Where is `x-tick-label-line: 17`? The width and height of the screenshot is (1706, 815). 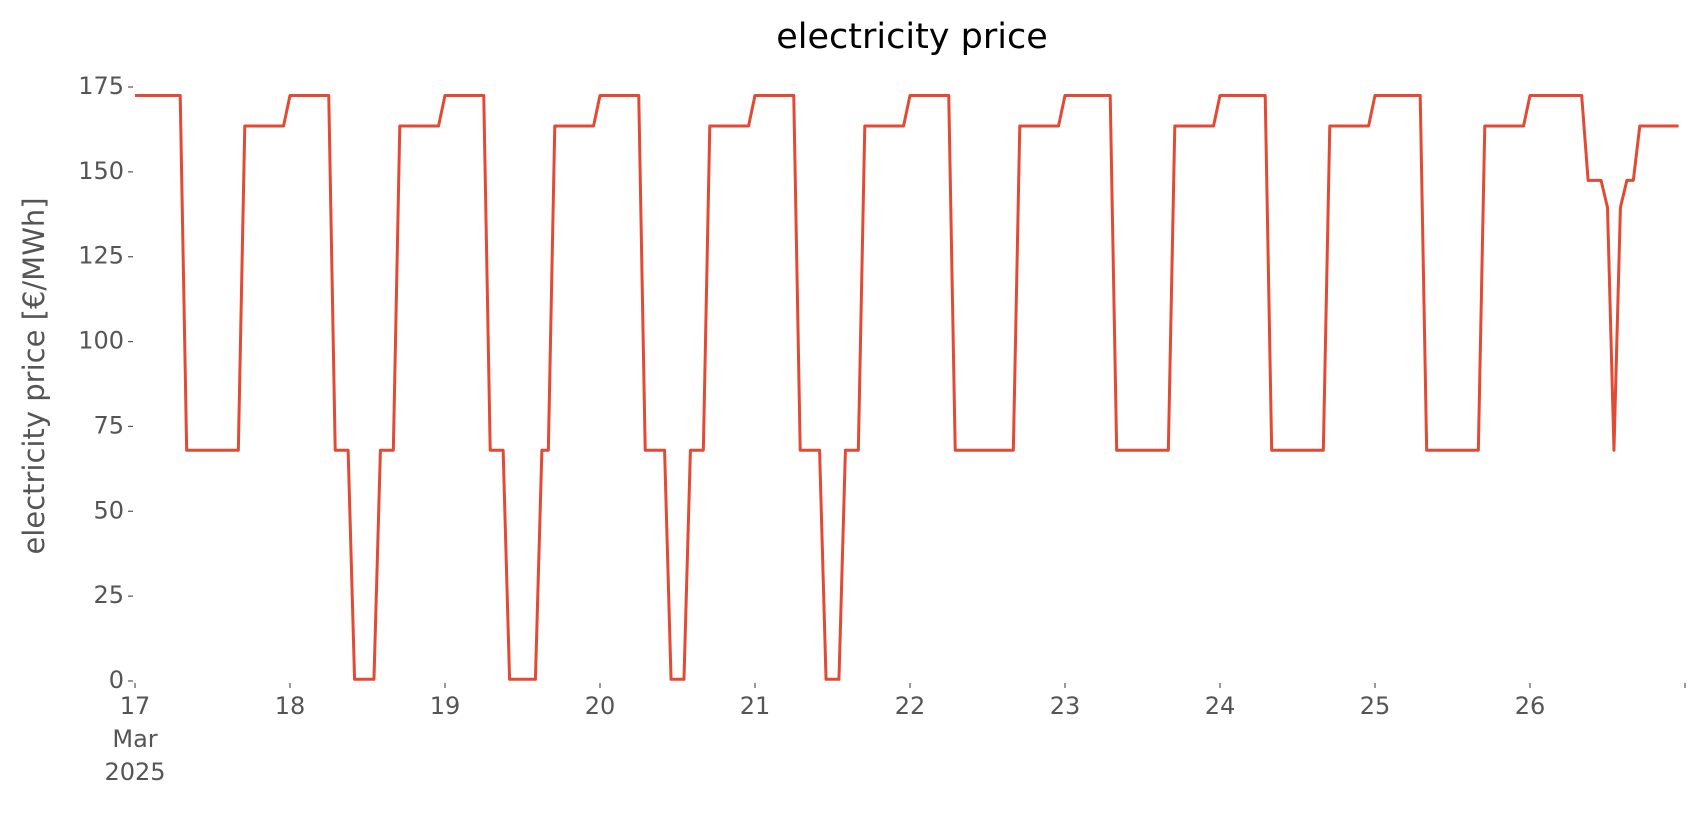
x-tick-label-line: 17 is located at coordinates (135, 706).